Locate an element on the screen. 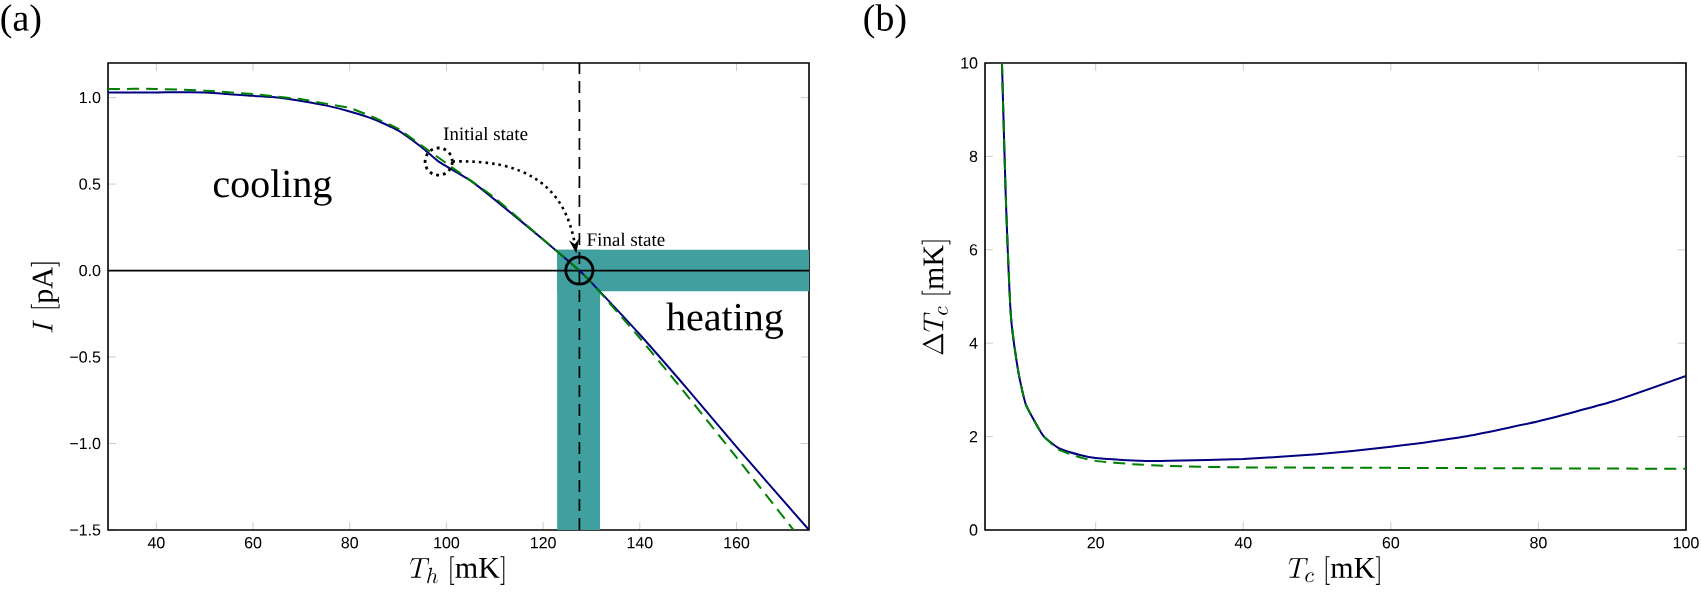 The image size is (1701, 598). x-axis-title: $T_h\ [\mathrm{mK}]$ is located at coordinates (457, 570).